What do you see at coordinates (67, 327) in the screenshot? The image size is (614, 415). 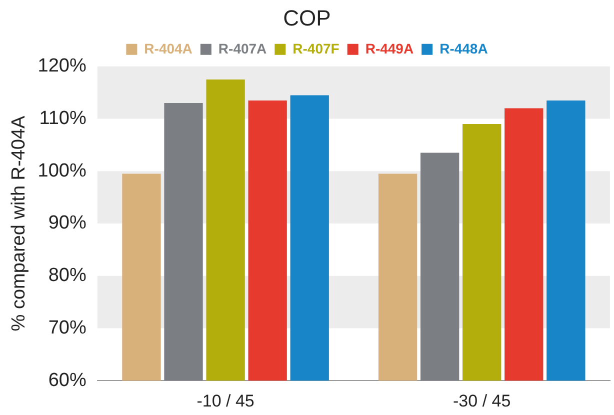 I see `y-tick-label: 70%` at bounding box center [67, 327].